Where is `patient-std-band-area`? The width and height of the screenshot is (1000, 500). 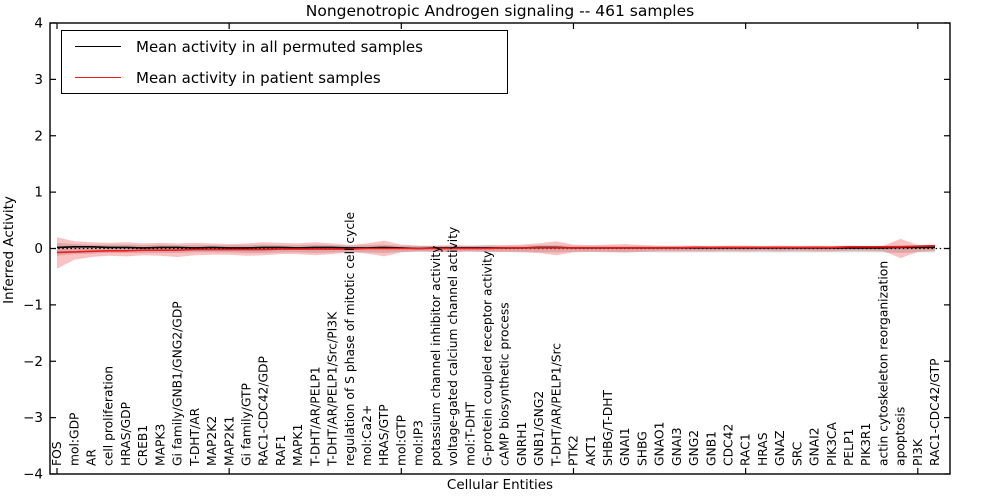 patient-std-band-area is located at coordinates (496, 253).